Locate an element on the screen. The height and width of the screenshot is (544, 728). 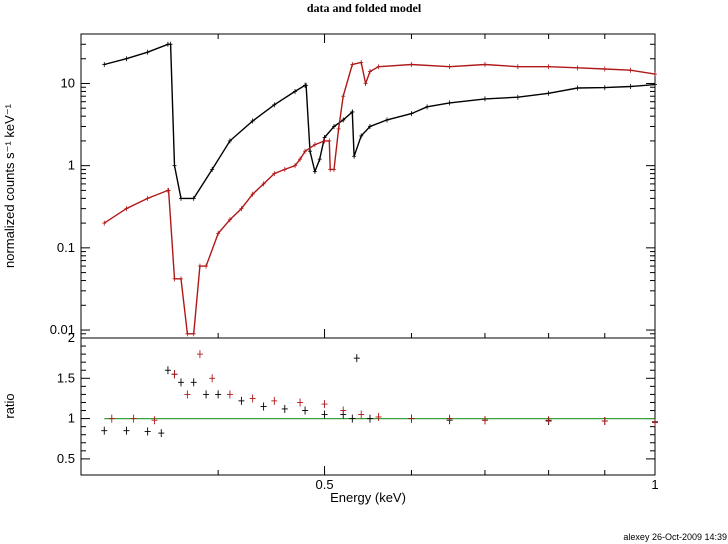
ratio-tick-label: 2 is located at coordinates (71, 337).